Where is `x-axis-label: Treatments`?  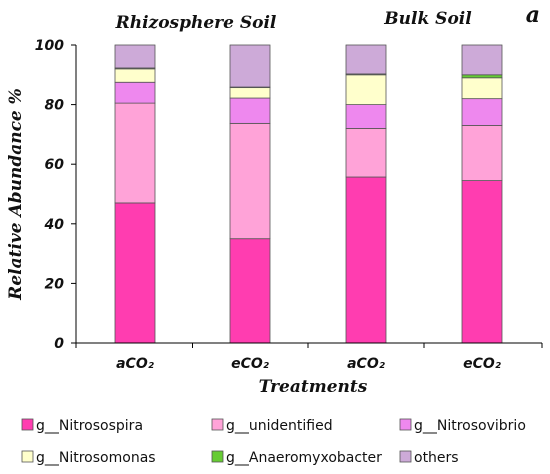 x-axis-label: Treatments is located at coordinates (313, 387).